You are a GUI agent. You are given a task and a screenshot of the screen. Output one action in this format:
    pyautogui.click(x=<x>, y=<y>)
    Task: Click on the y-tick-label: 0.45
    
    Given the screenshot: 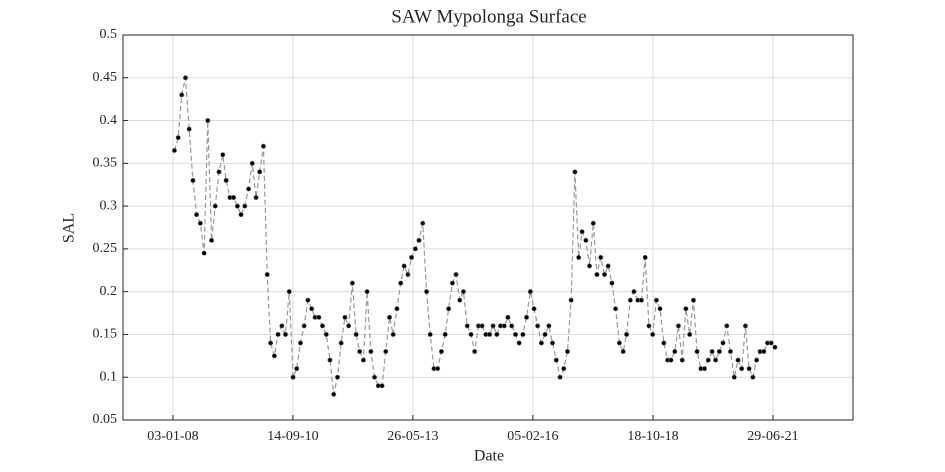 What is the action you would take?
    pyautogui.click(x=105, y=77)
    